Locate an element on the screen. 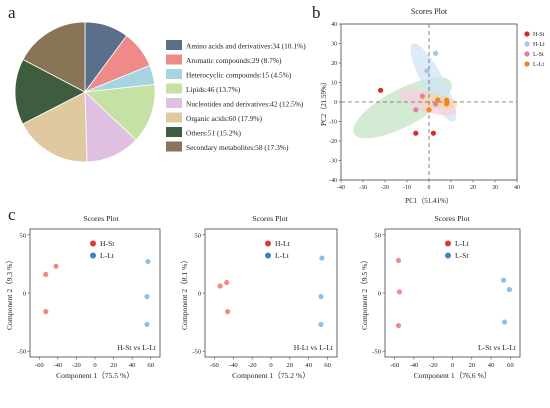 The image size is (550, 408). x-tick-label: 30 is located at coordinates (495, 188).